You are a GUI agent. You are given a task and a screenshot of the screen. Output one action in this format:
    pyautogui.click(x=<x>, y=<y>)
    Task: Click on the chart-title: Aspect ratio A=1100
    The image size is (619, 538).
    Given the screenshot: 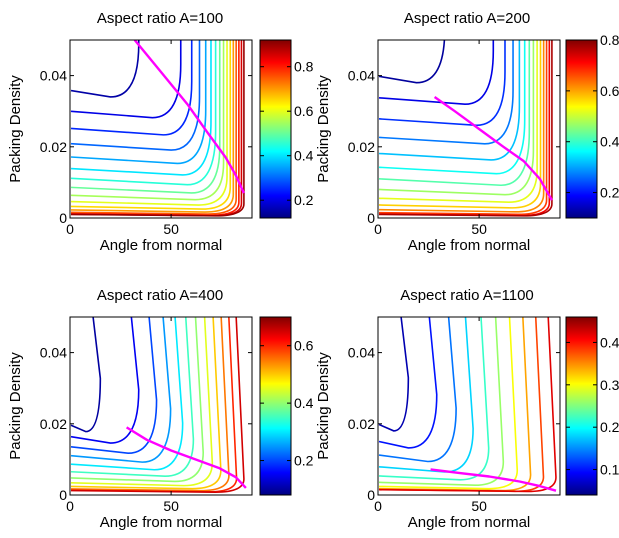 What is the action you would take?
    pyautogui.click(x=467, y=295)
    